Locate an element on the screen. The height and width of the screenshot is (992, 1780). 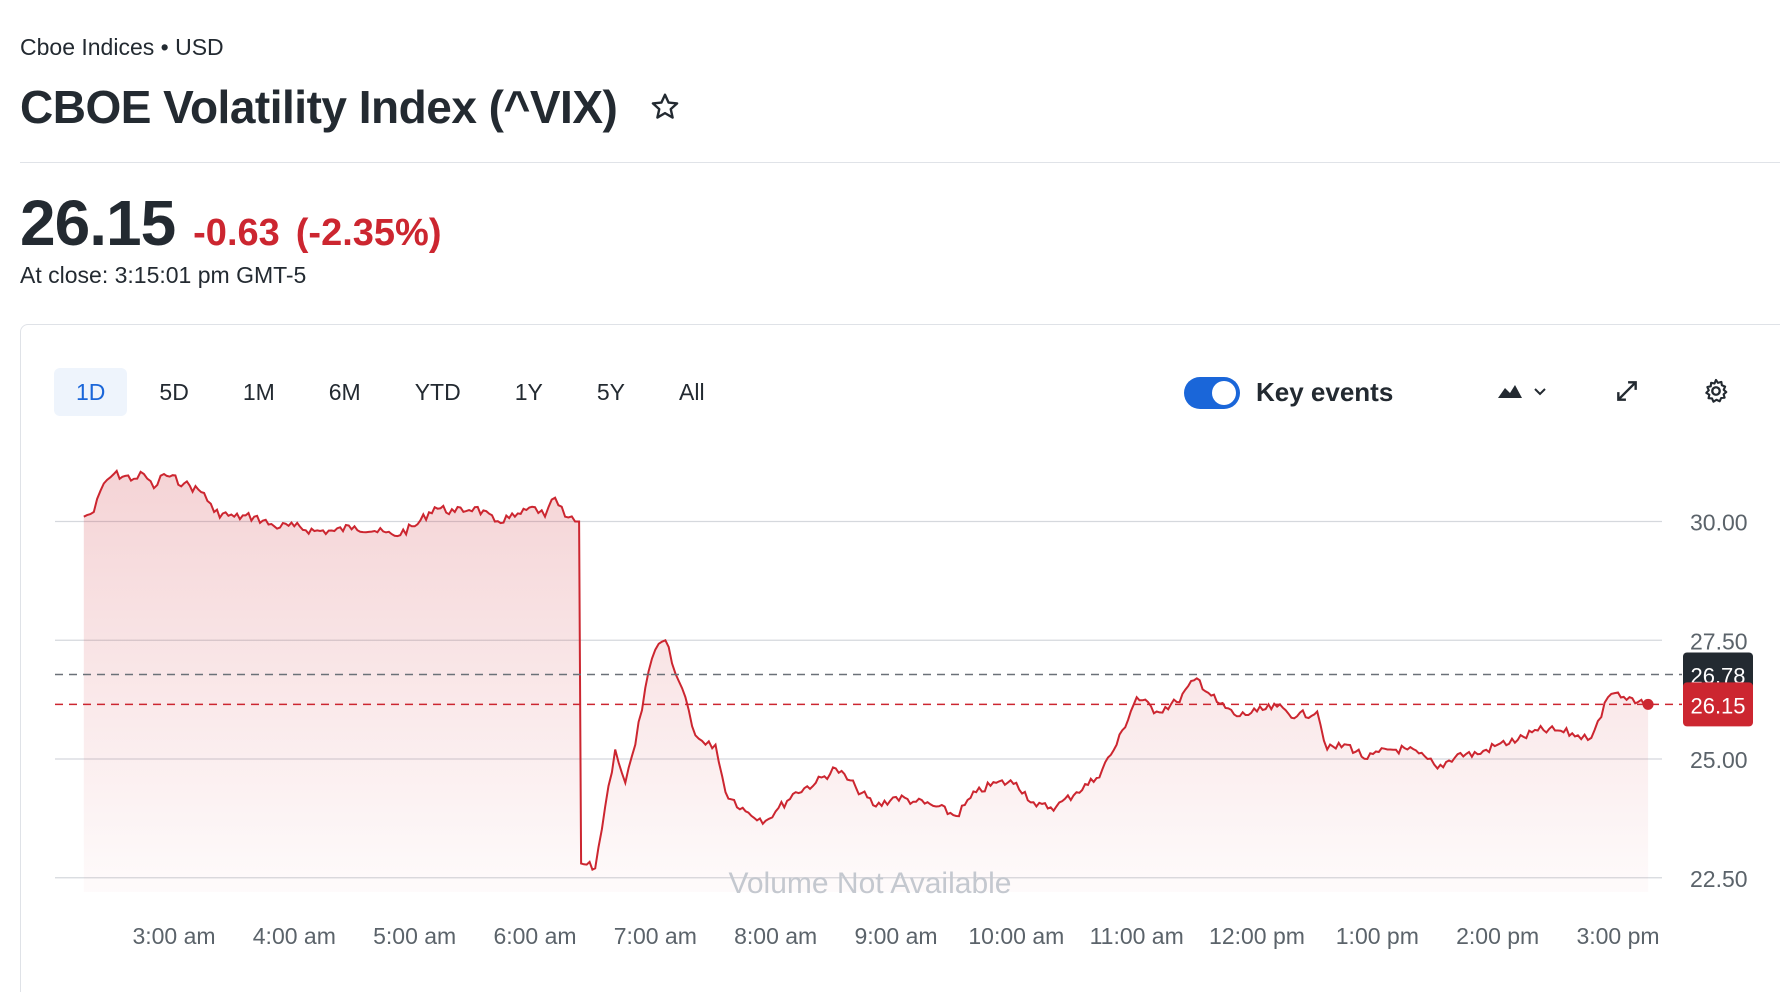
volume-not-available-label: Volume Not Available is located at coordinates (870, 883).